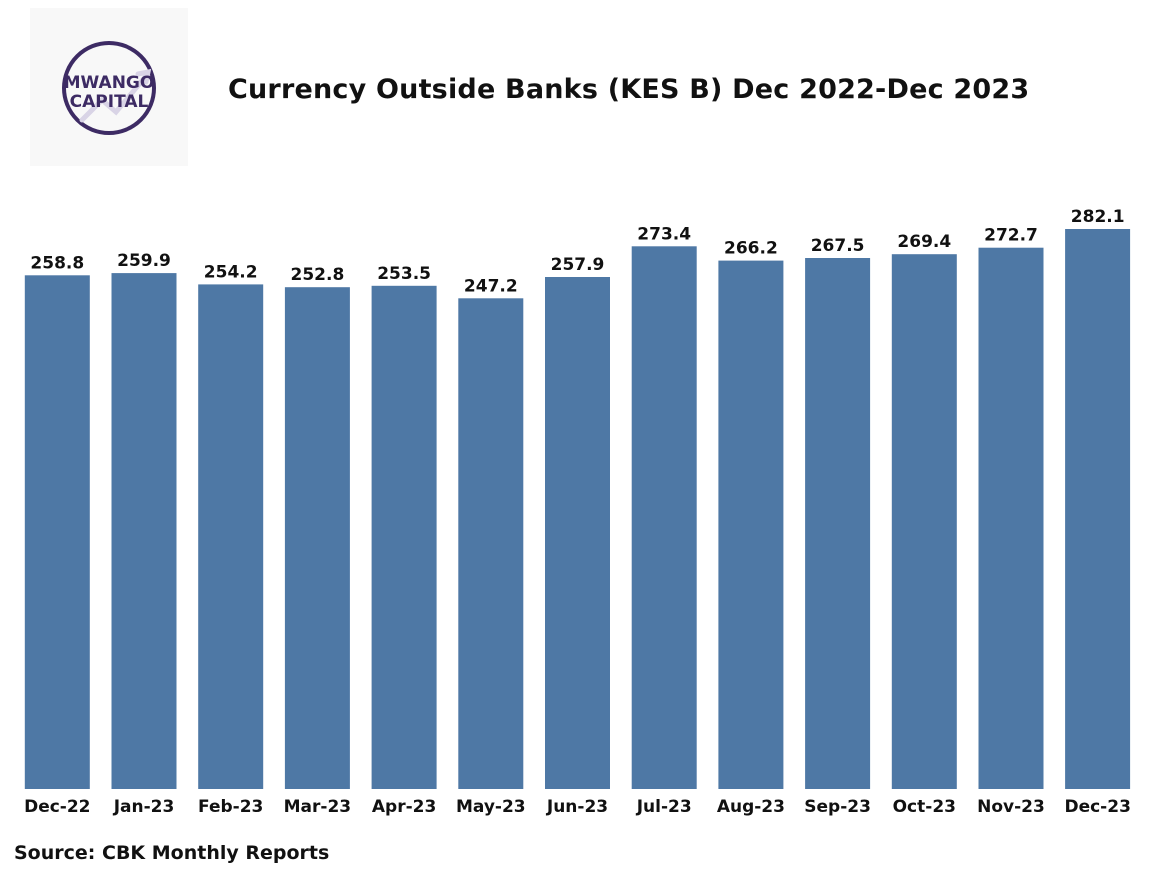  Describe the element at coordinates (491, 286) in the screenshot. I see `data-label: 247.2` at that location.